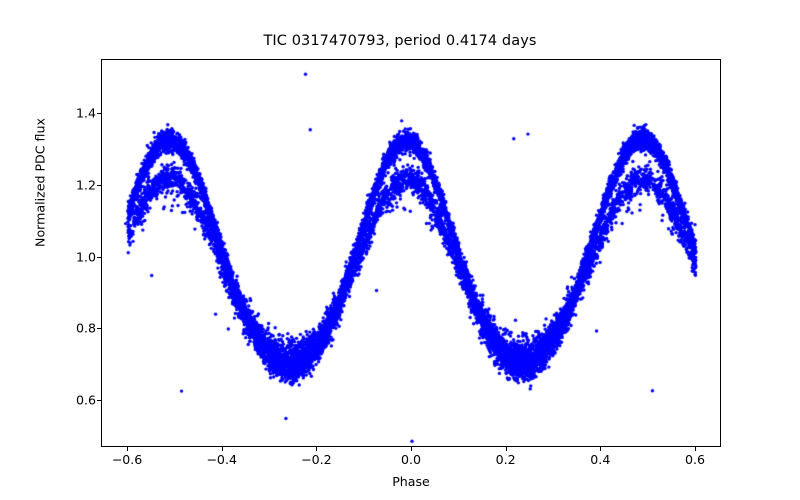 The image size is (800, 500). I want to click on x-tick-label: −0.6, so click(127, 459).